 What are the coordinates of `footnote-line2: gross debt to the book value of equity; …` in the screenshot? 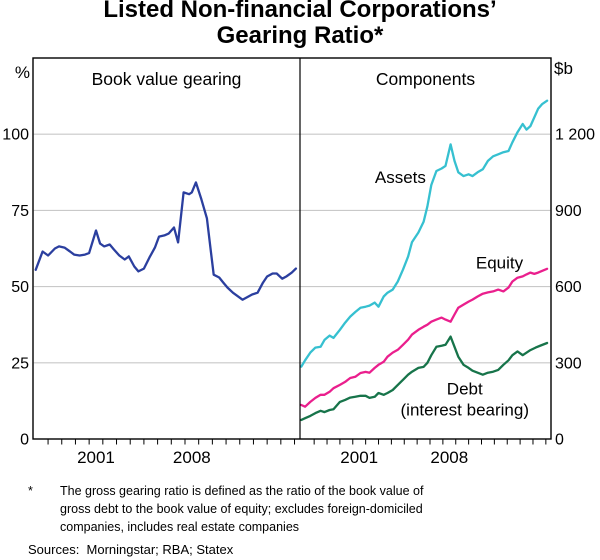 It's located at (241, 509).